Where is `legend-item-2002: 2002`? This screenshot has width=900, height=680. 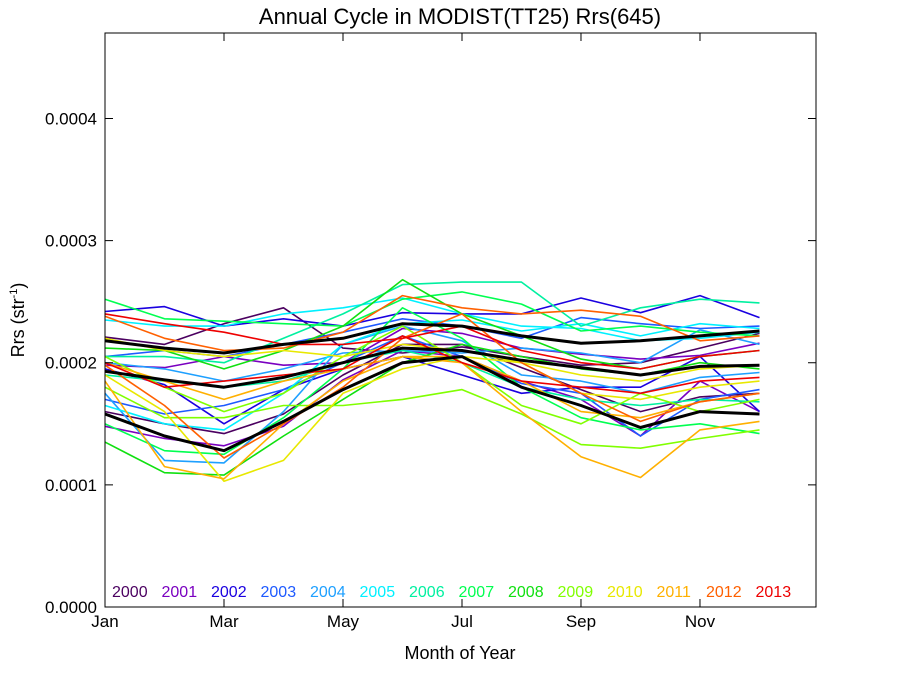 legend-item-2002: 2002 is located at coordinates (229, 592).